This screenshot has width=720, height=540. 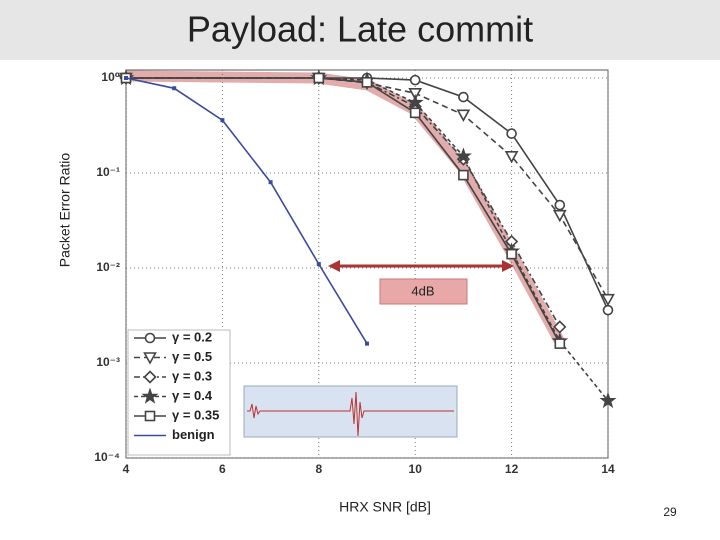 What do you see at coordinates (107, 457) in the screenshot?
I see `y-tick-label: 10⁻⁴` at bounding box center [107, 457].